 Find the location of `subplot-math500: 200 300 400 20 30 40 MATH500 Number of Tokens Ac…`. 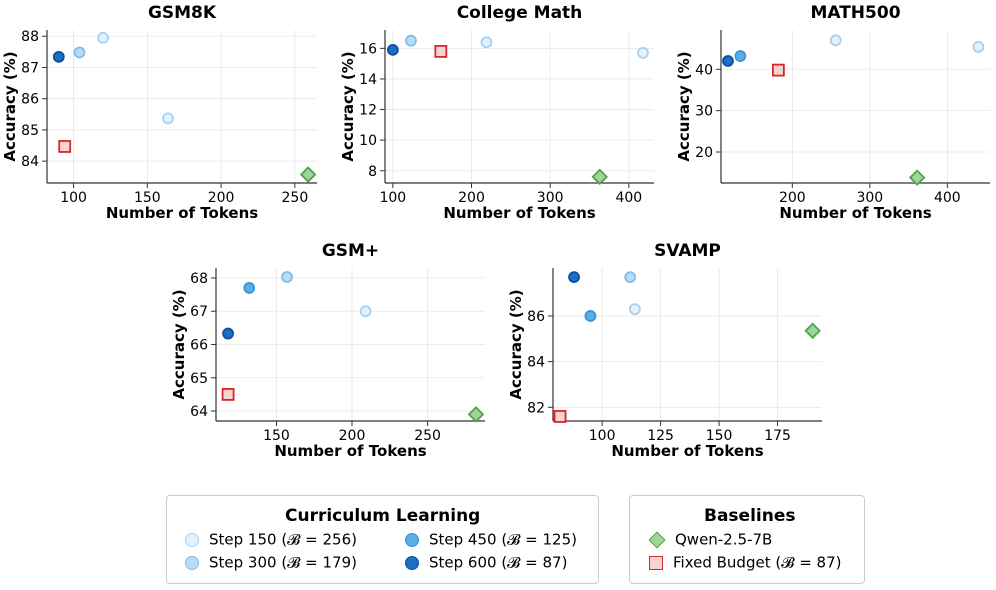

subplot-math500: 200 300 400 20 30 40 MATH500 Number of Tokens Ac… is located at coordinates (832, 112).